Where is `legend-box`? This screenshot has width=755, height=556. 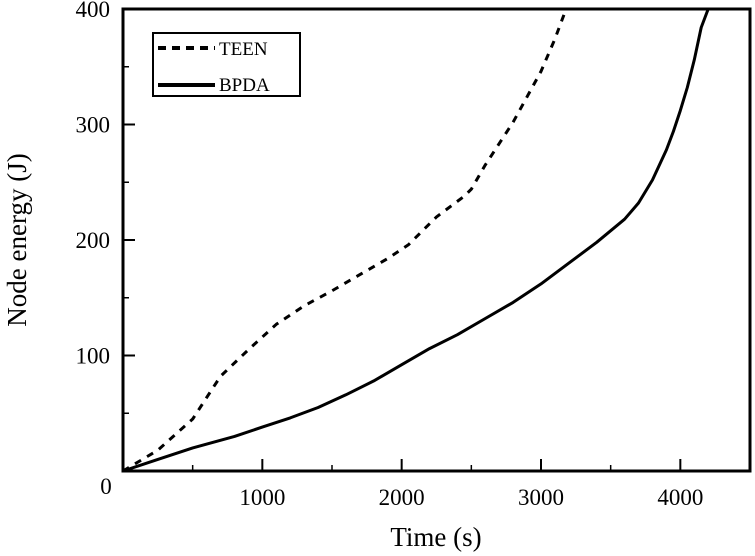
legend-box is located at coordinates (226, 64).